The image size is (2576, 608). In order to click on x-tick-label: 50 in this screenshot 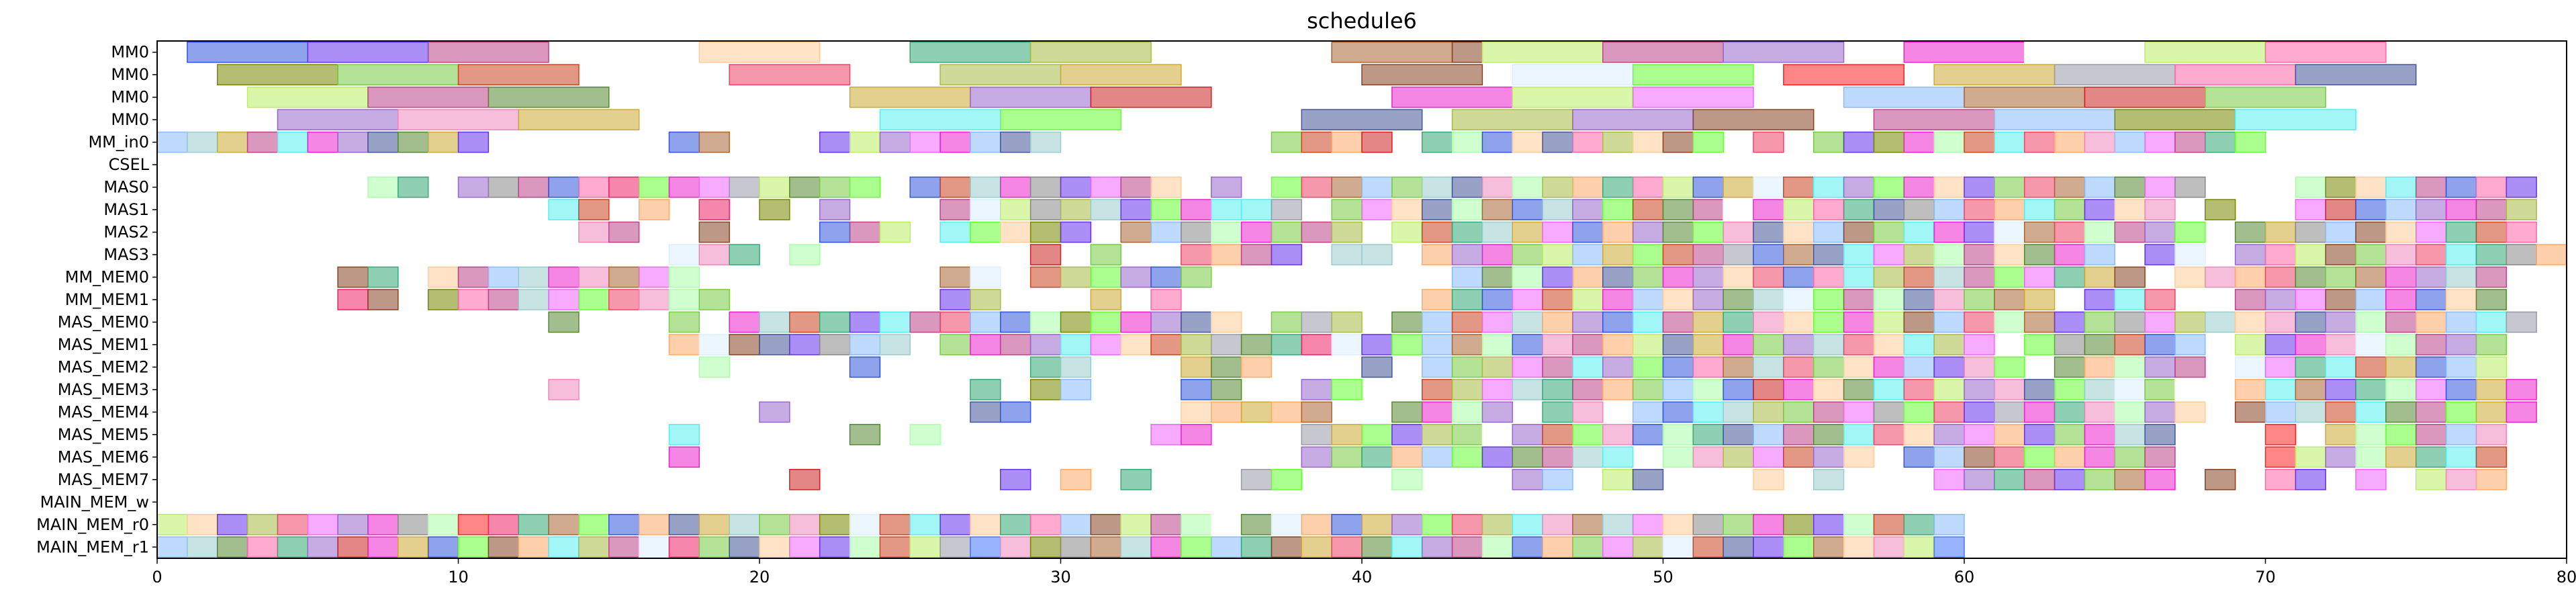, I will do `click(1663, 577)`.